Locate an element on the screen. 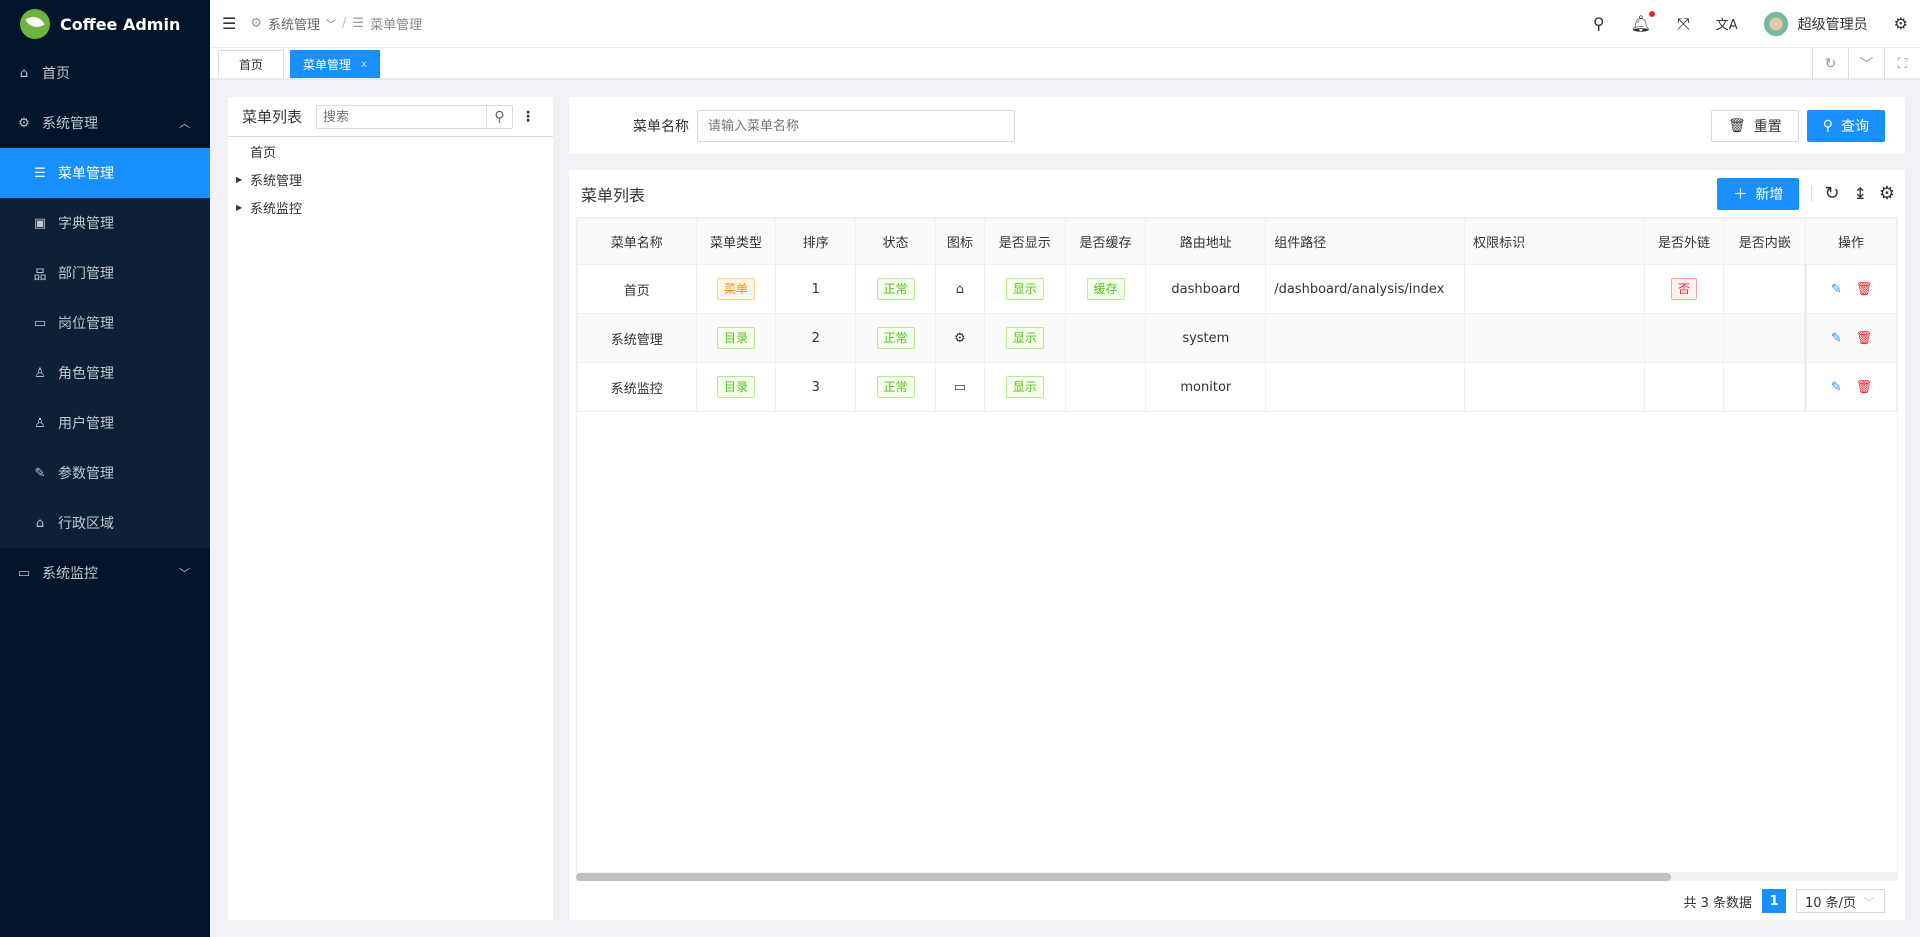  sidebar-item-monitor: ▭ 系统监控 ﹀ is located at coordinates (105, 573).